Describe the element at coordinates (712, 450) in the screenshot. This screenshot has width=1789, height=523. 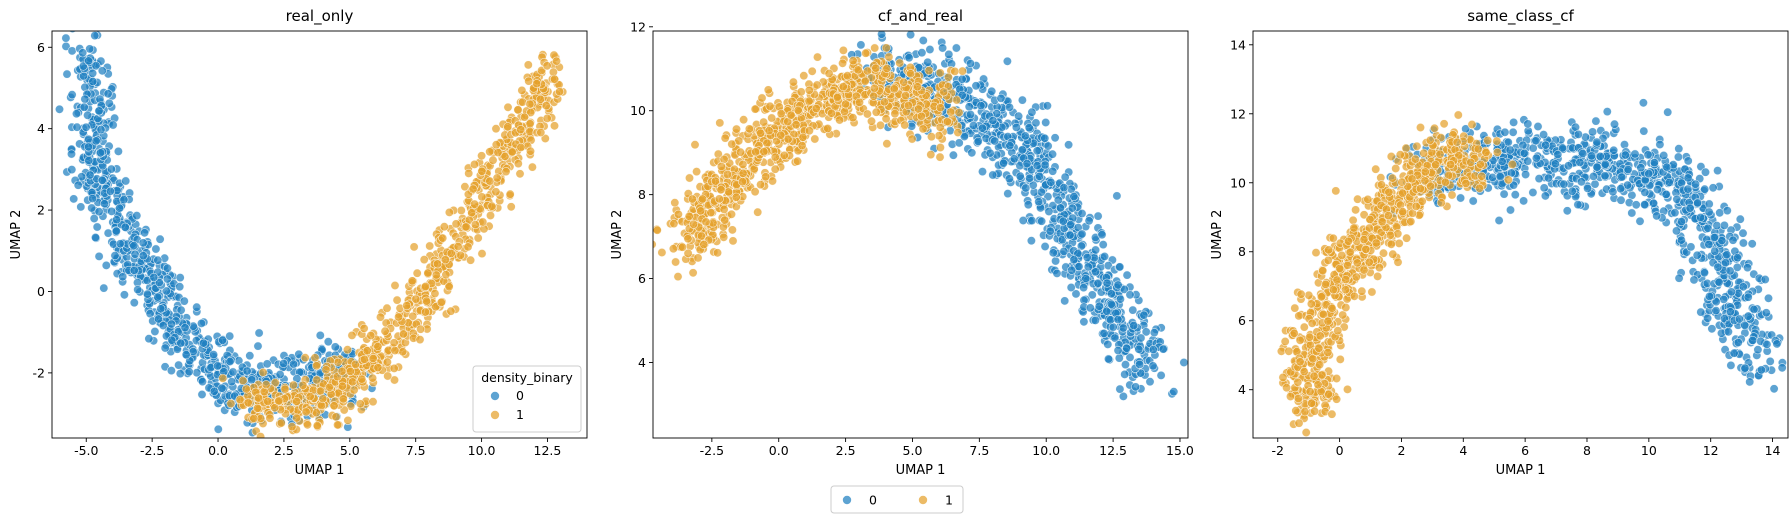
I see `x-tick-label: -2.5` at that location.